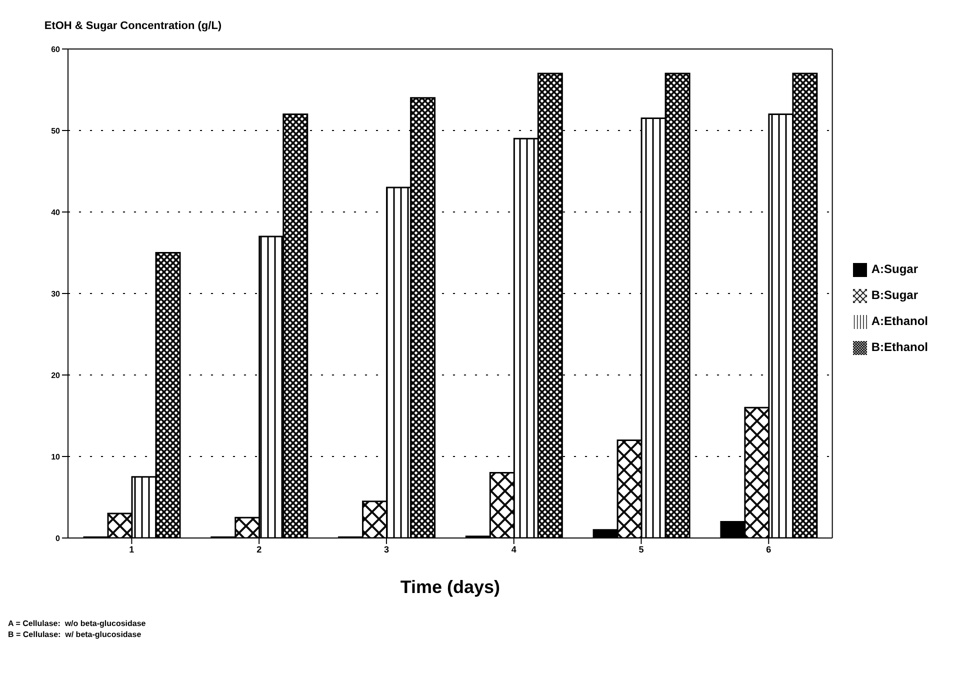  What do you see at coordinates (386, 549) in the screenshot?
I see `x-tick-label: 3` at bounding box center [386, 549].